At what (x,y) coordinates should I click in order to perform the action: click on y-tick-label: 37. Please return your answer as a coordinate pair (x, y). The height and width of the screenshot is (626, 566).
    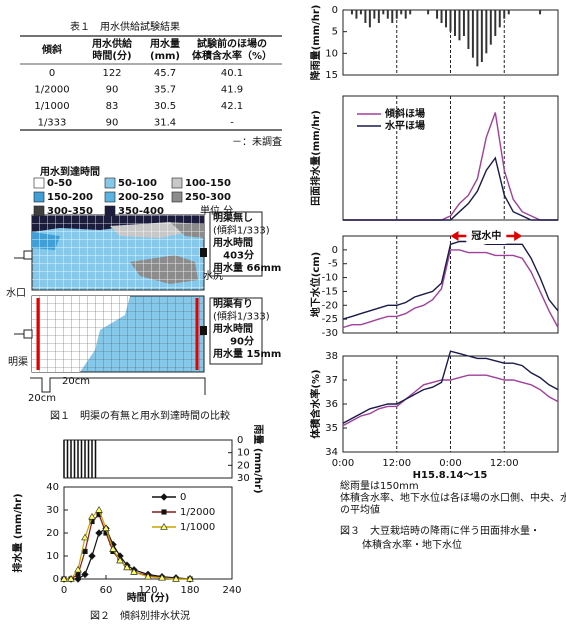
    Looking at the image, I should click on (331, 380).